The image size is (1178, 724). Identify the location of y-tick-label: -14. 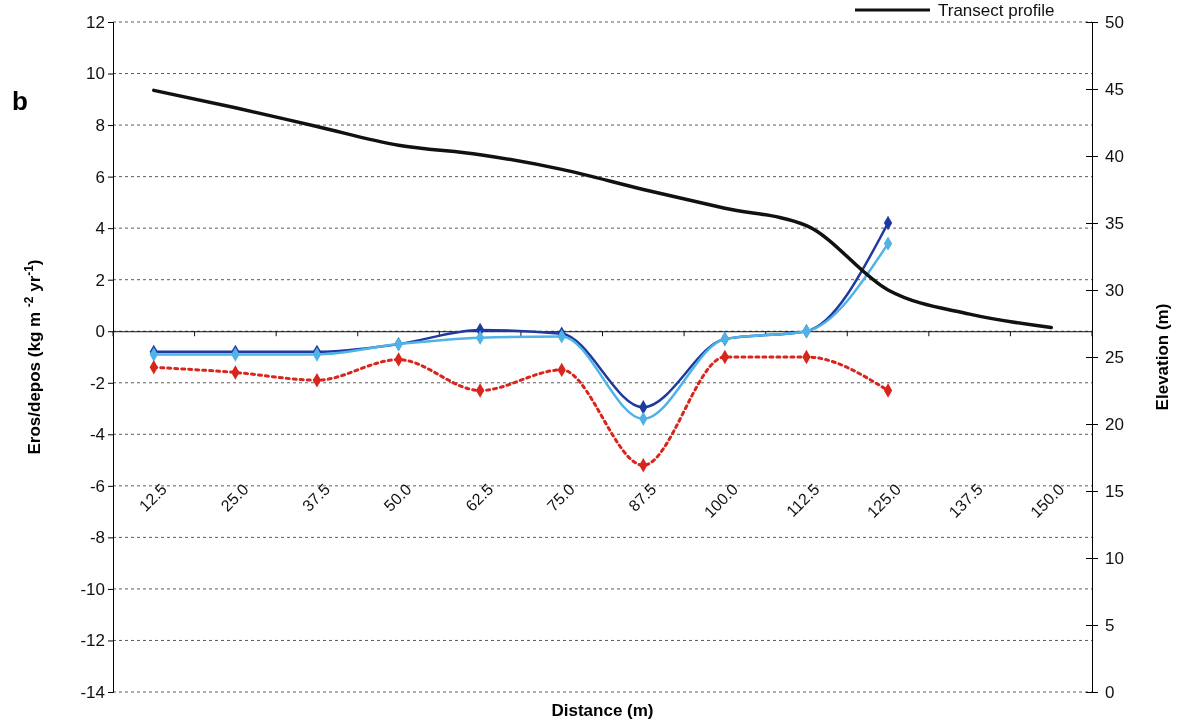
(92, 692).